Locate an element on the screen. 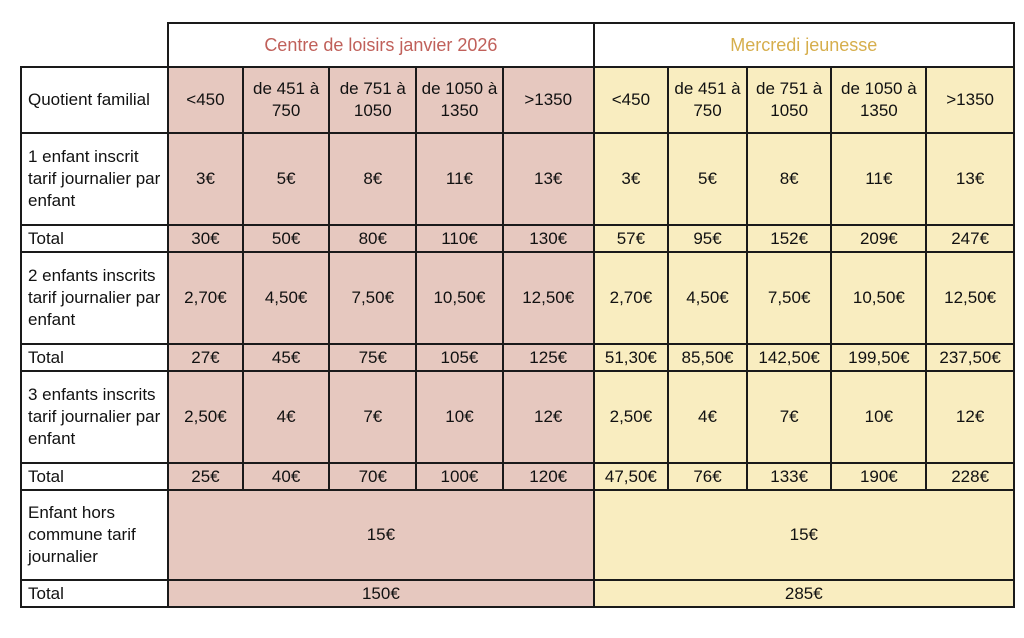 This screenshot has height=638, width=1024. table-cell: 45€ is located at coordinates (286, 357).